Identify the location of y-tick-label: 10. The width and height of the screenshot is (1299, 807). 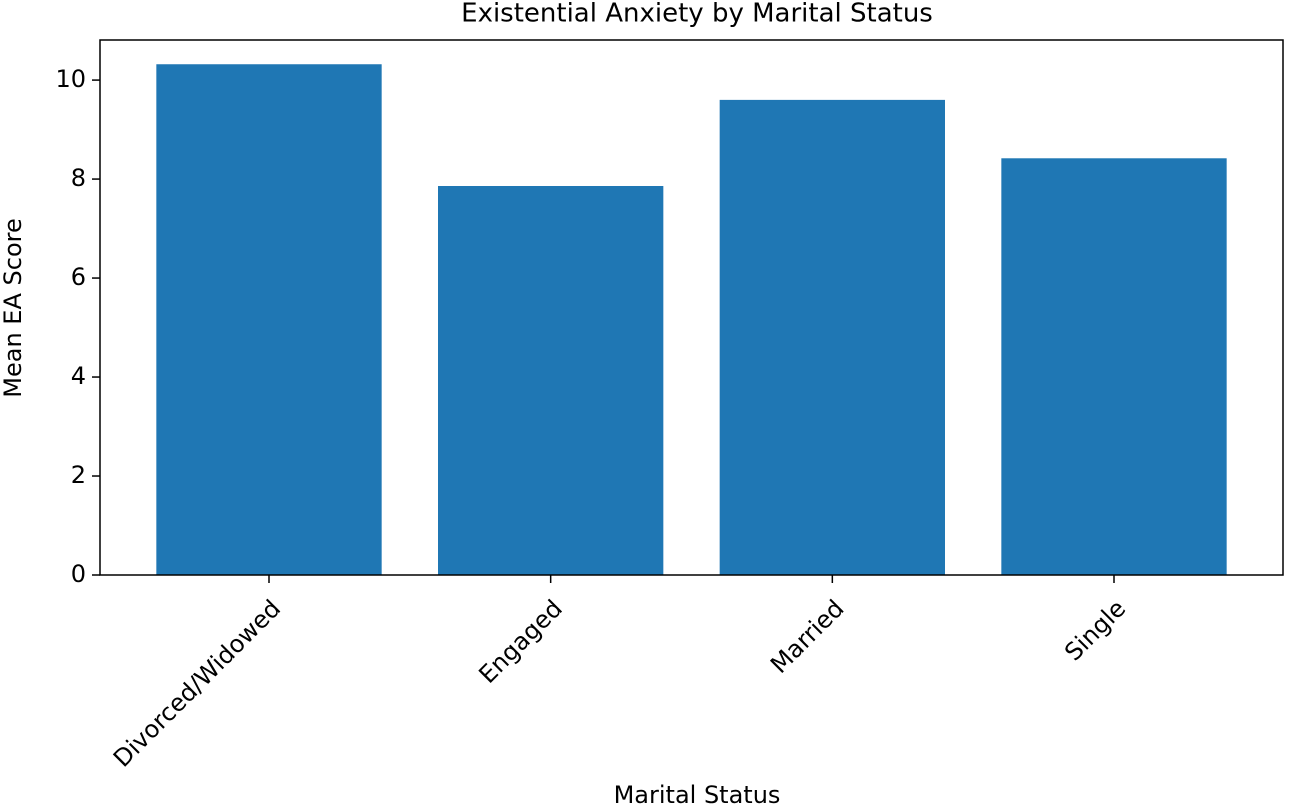
(70, 79).